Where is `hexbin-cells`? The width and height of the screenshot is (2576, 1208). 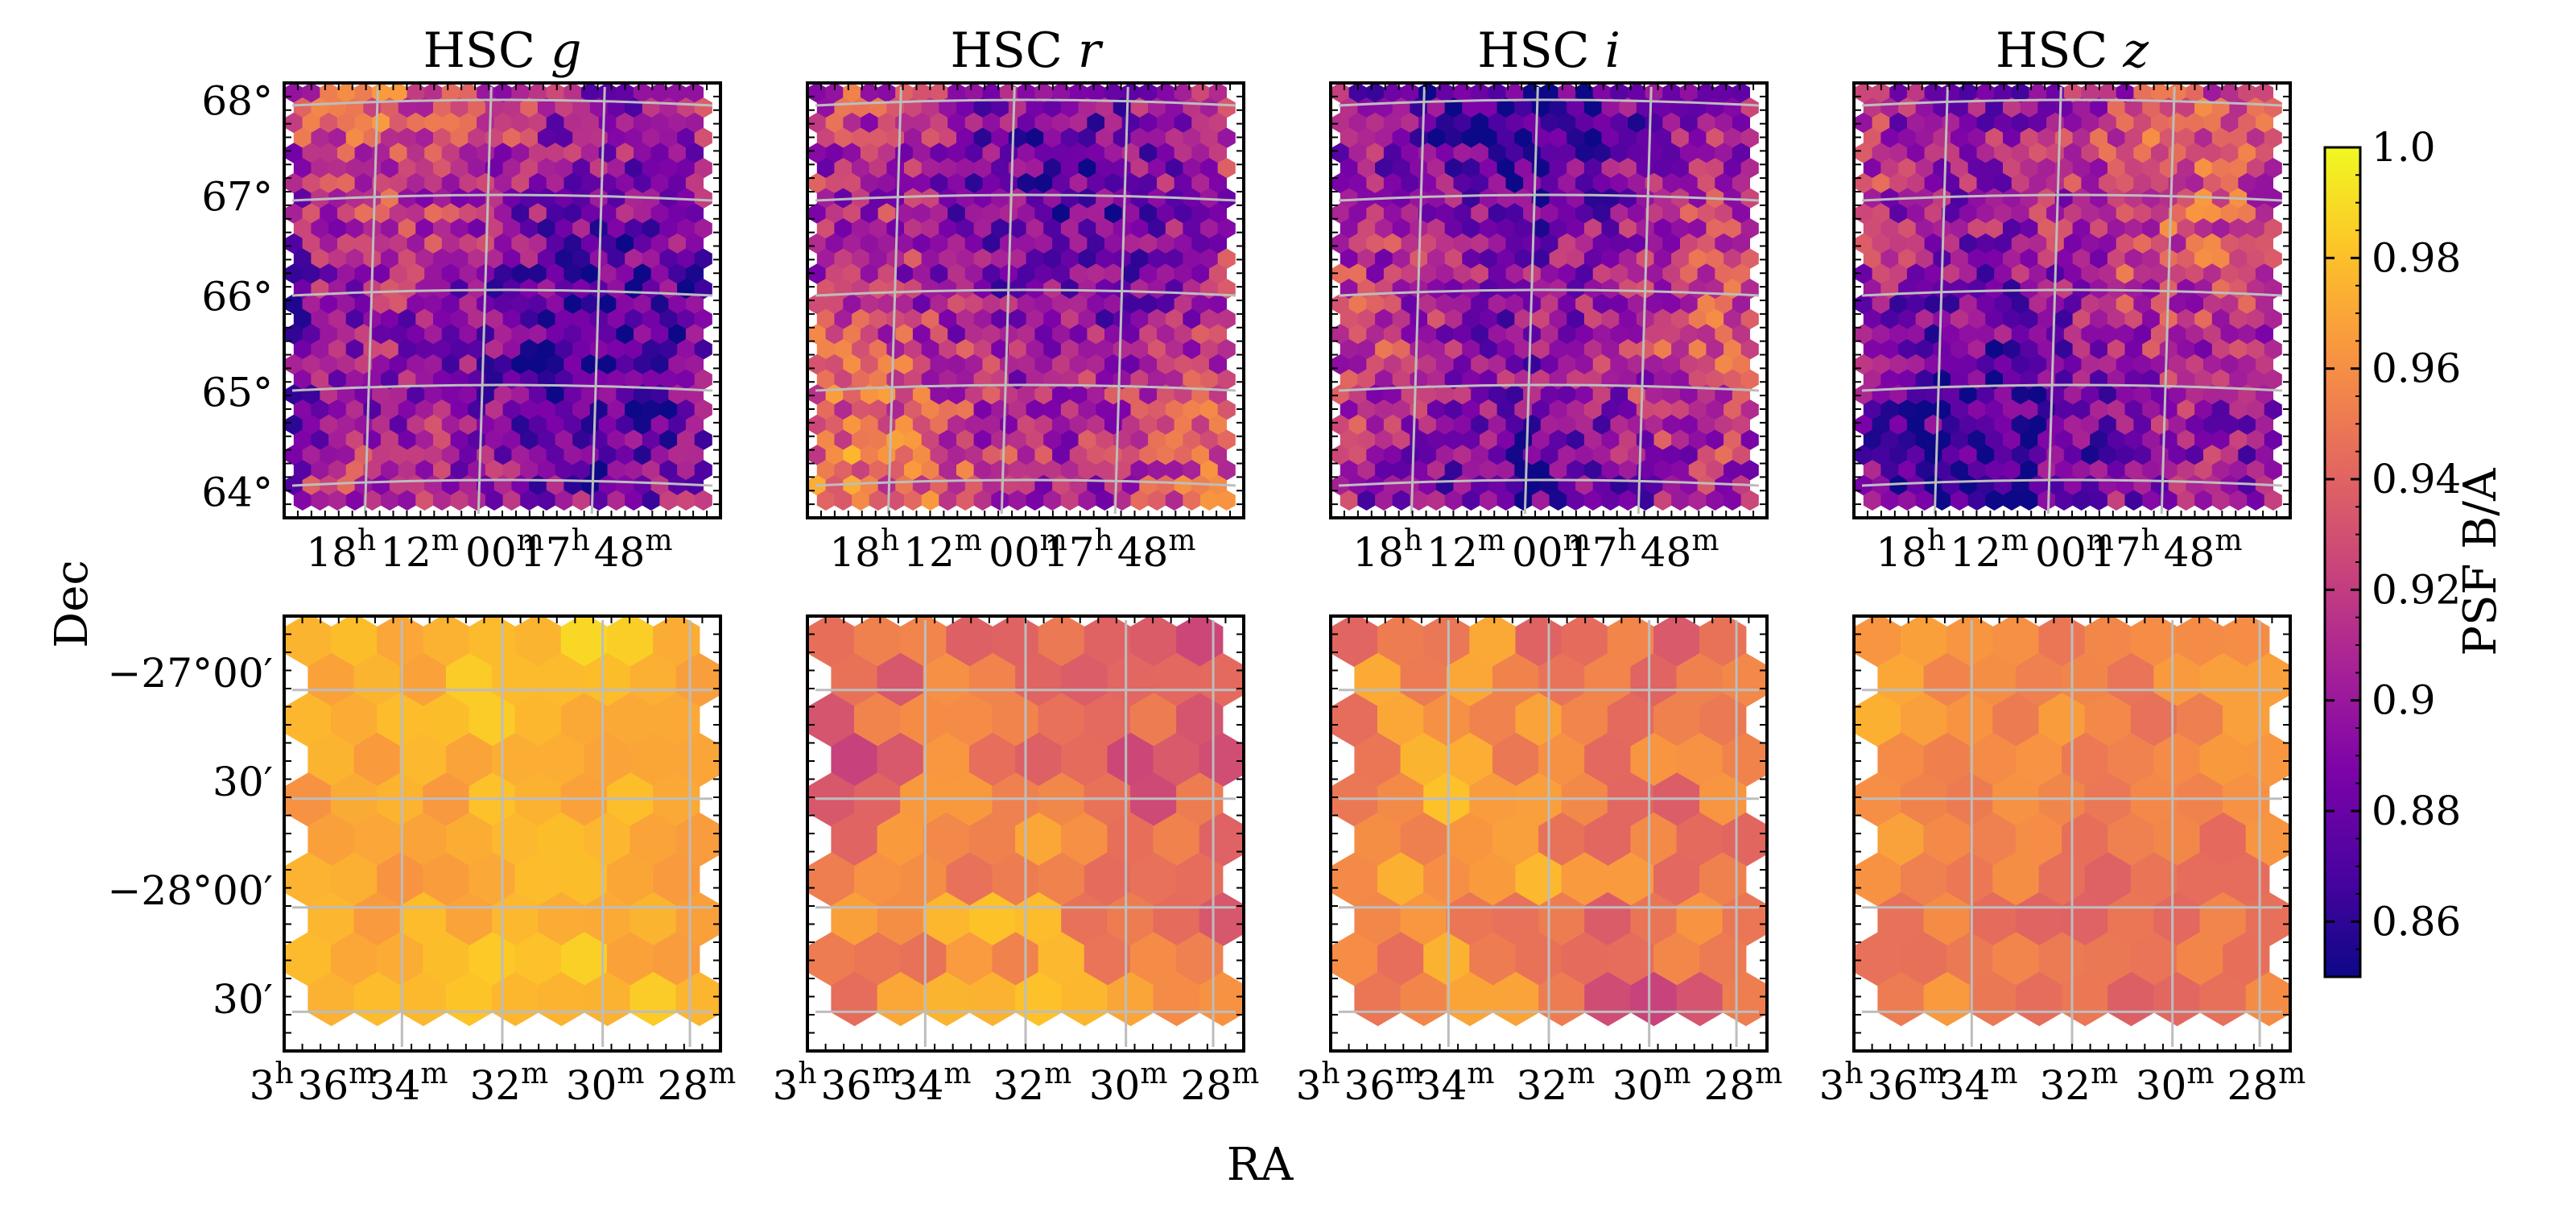
hexbin-cells is located at coordinates (498, 297).